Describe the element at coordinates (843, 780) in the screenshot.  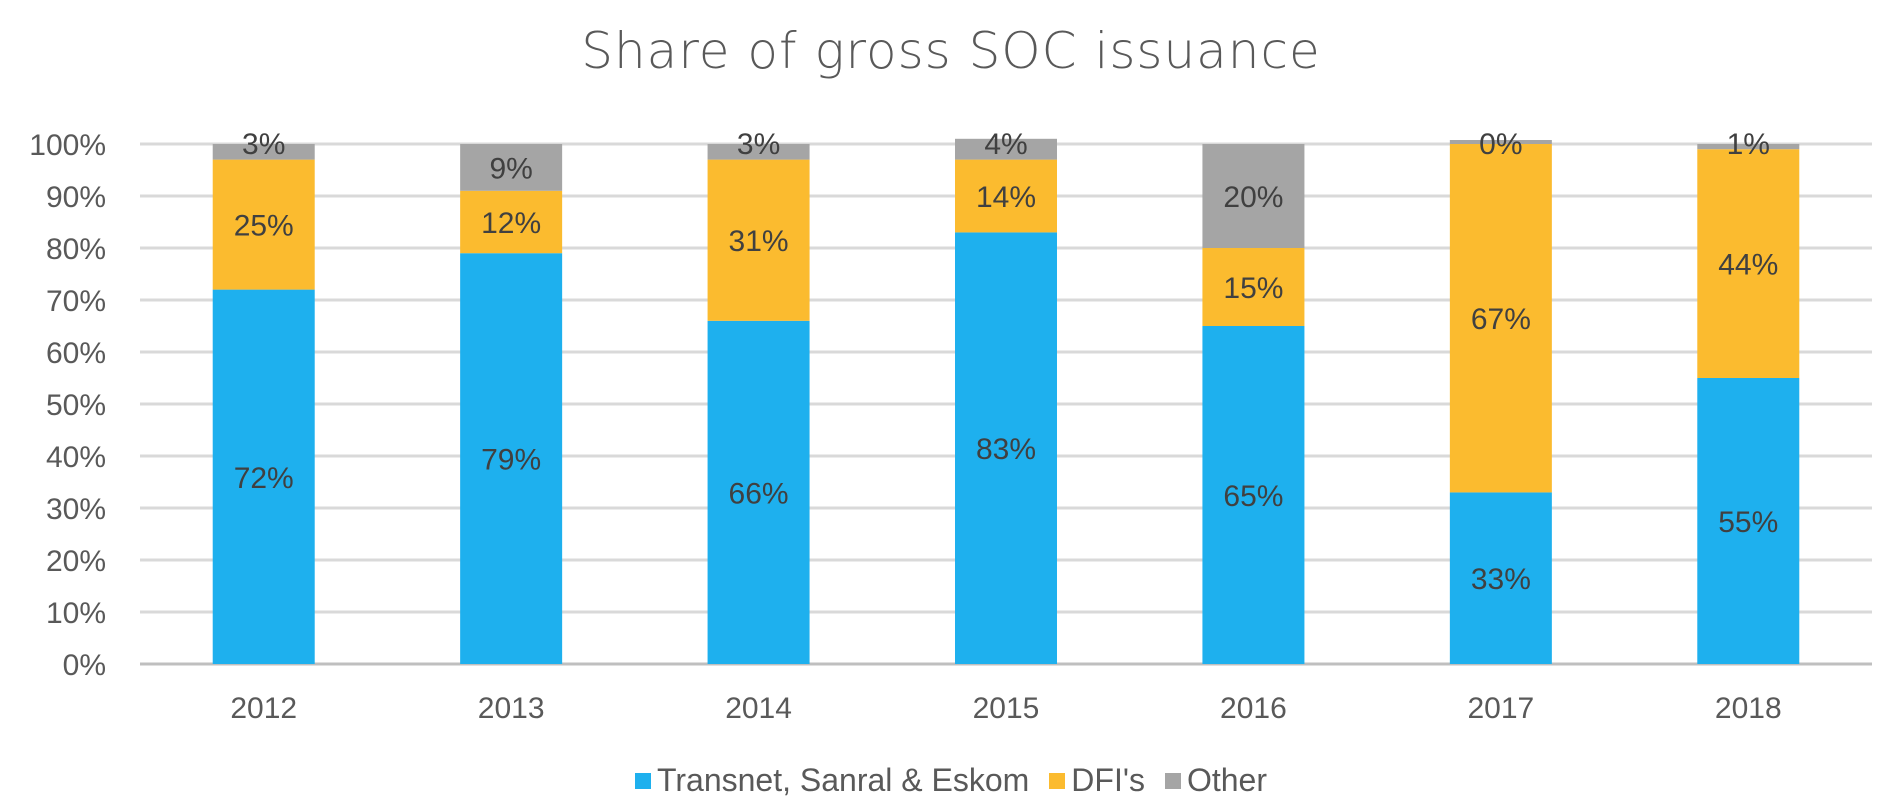
I see `legend-label: Transnet, Sanral & Eskom` at that location.